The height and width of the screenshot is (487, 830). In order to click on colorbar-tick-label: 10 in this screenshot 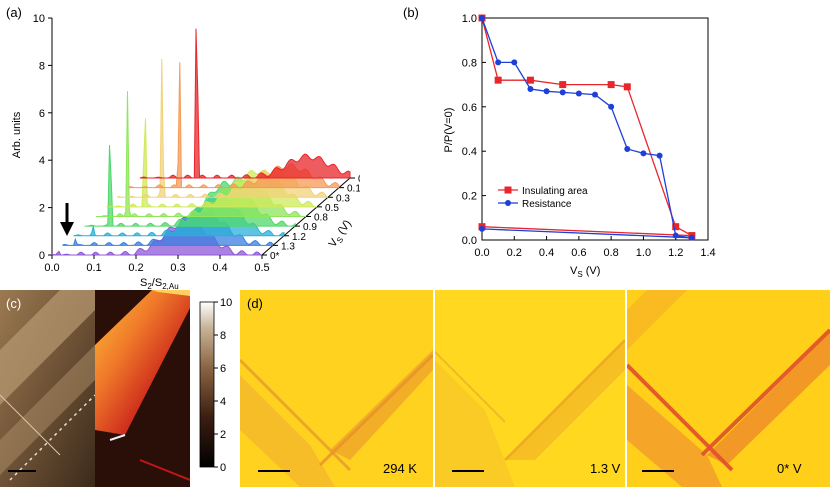, I will do `click(226, 303)`.